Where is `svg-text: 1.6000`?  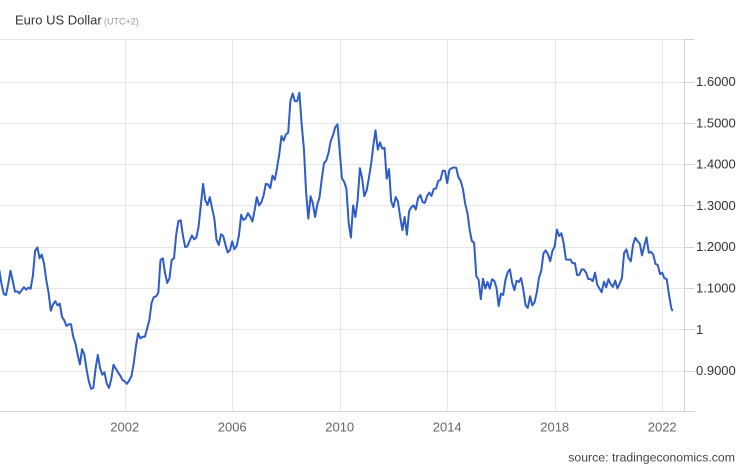
svg-text: 1.6000 is located at coordinates (716, 81).